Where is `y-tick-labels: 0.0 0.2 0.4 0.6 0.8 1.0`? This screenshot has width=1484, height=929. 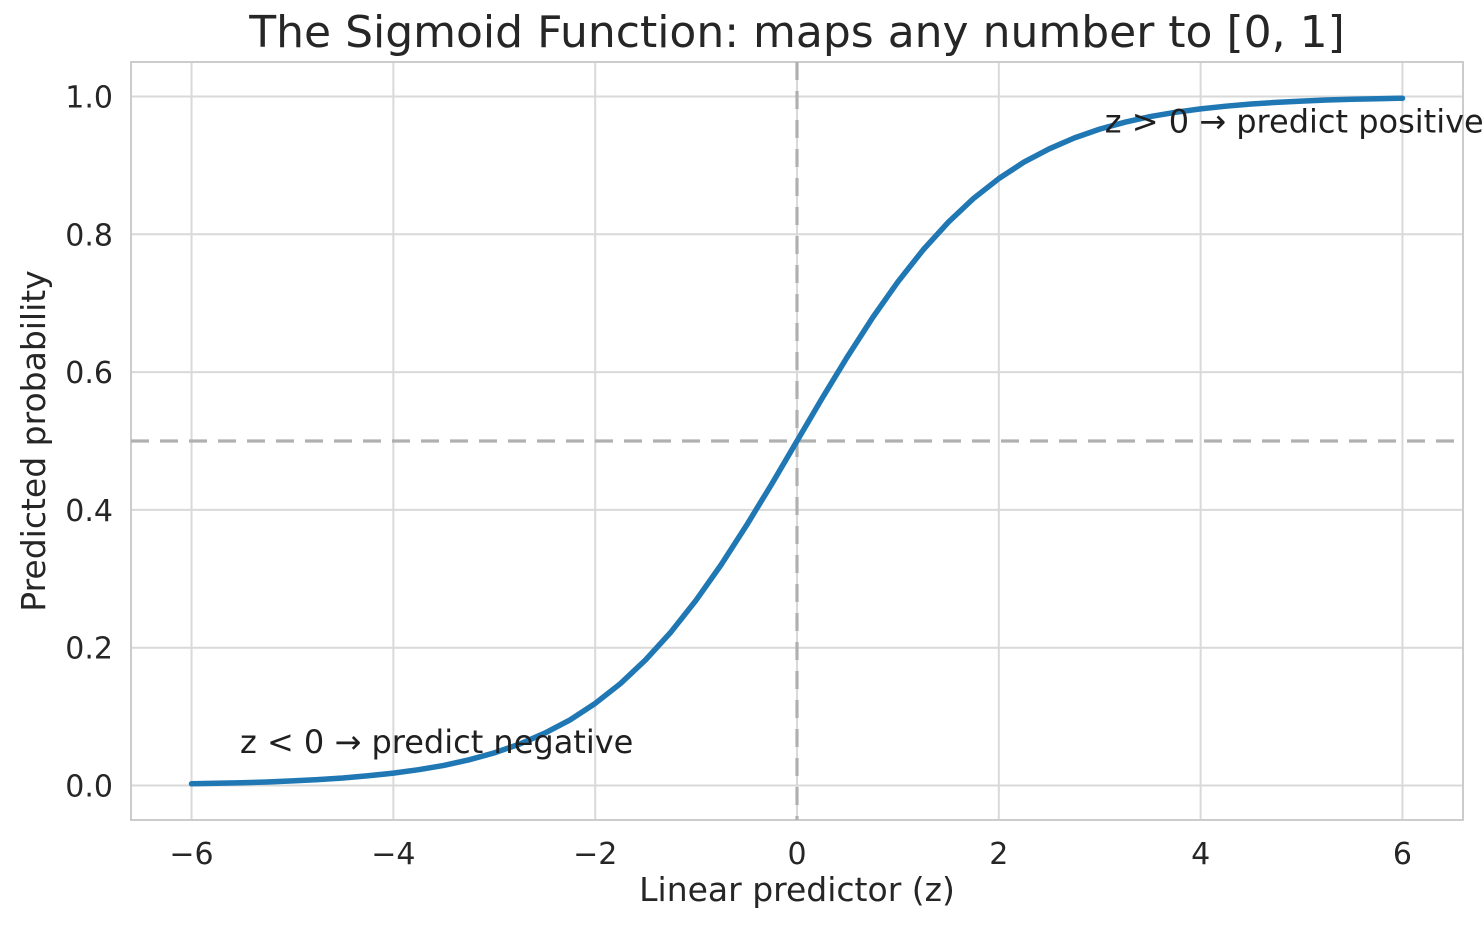
y-tick-labels: 0.0 0.2 0.4 0.6 0.8 1.0 is located at coordinates (89, 442).